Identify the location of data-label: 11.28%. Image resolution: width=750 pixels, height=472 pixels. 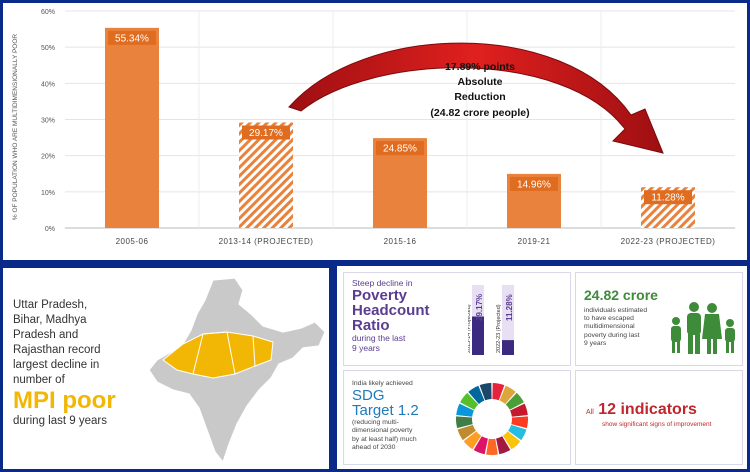
(667, 198).